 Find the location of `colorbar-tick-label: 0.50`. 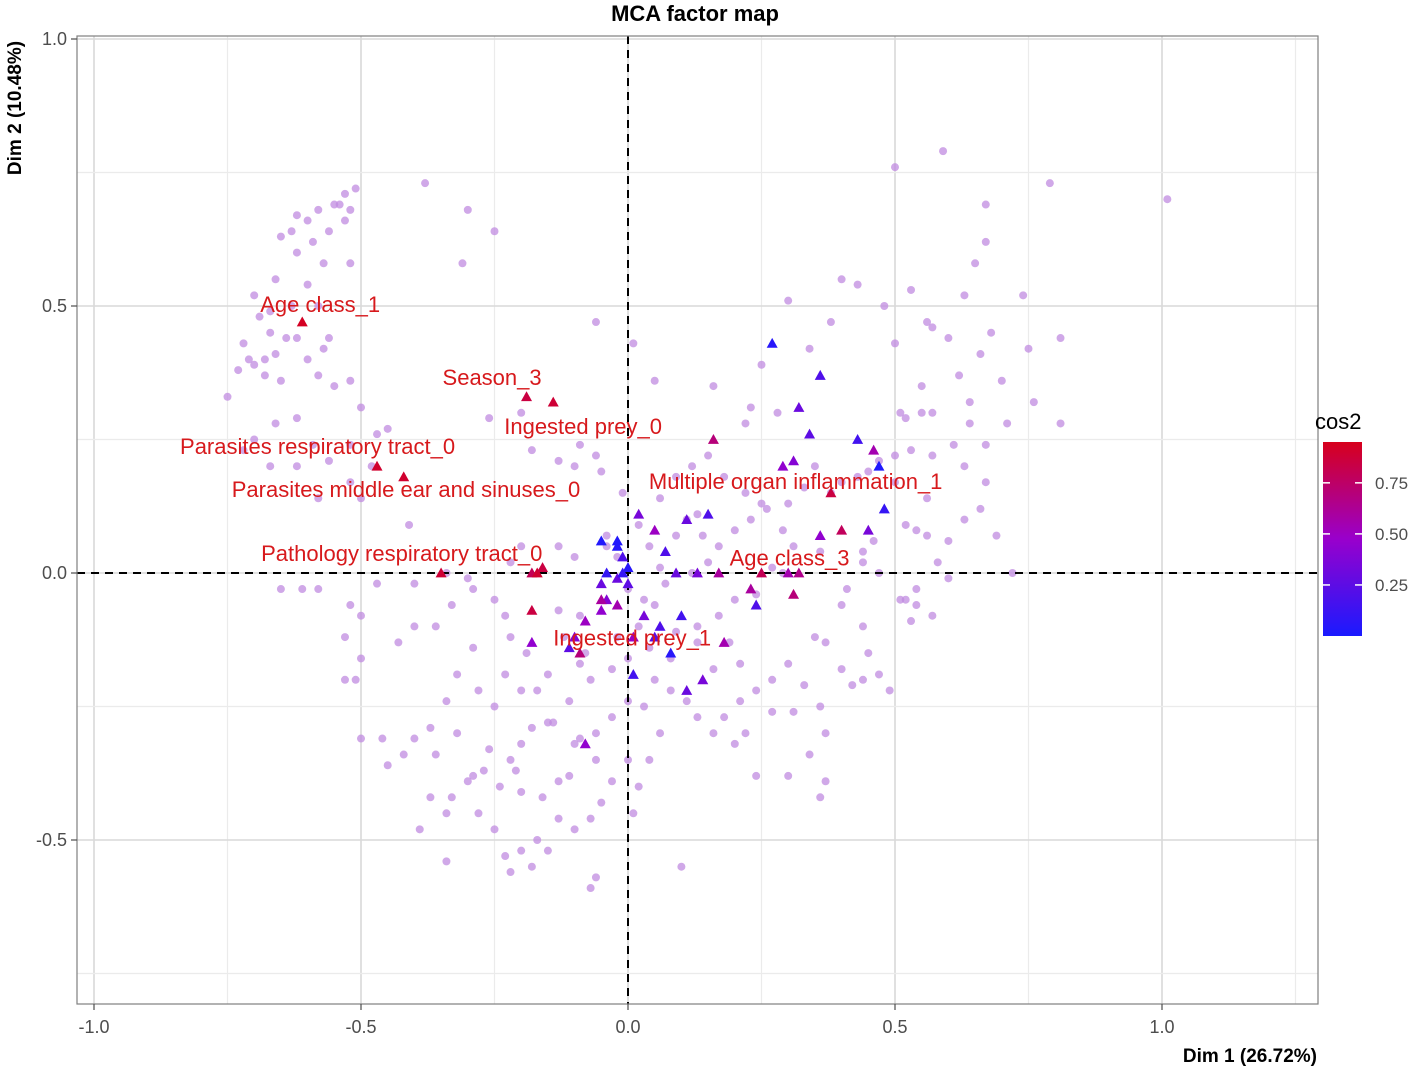

colorbar-tick-label: 0.50 is located at coordinates (1391, 534).